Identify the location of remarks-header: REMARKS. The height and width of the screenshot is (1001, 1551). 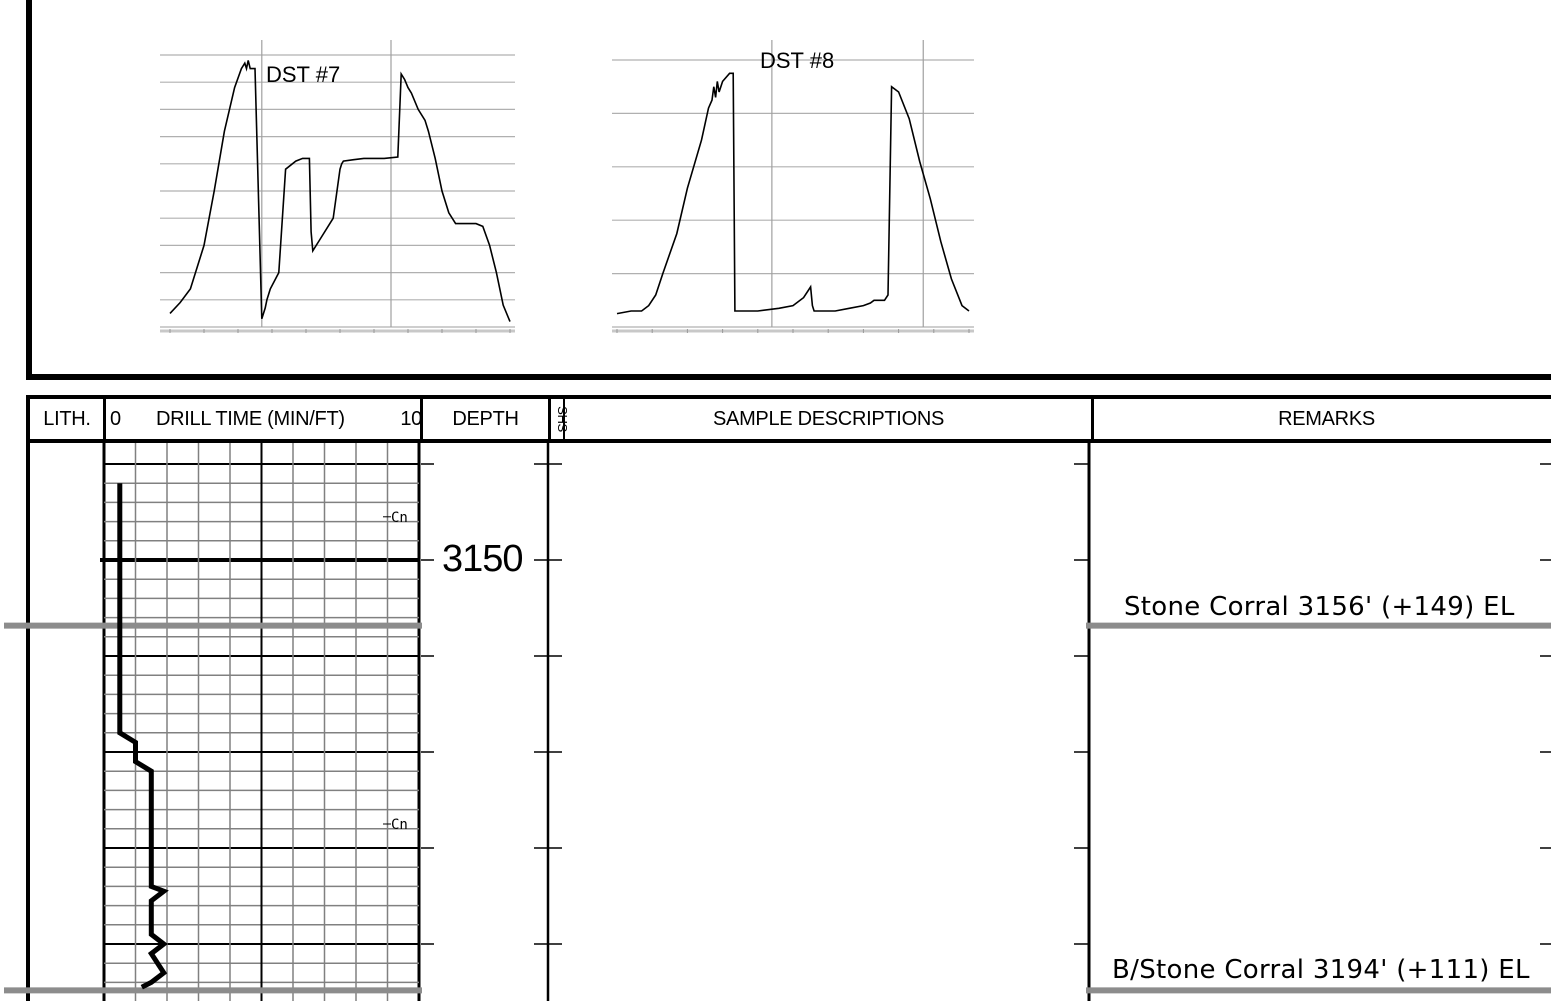
(1326, 419).